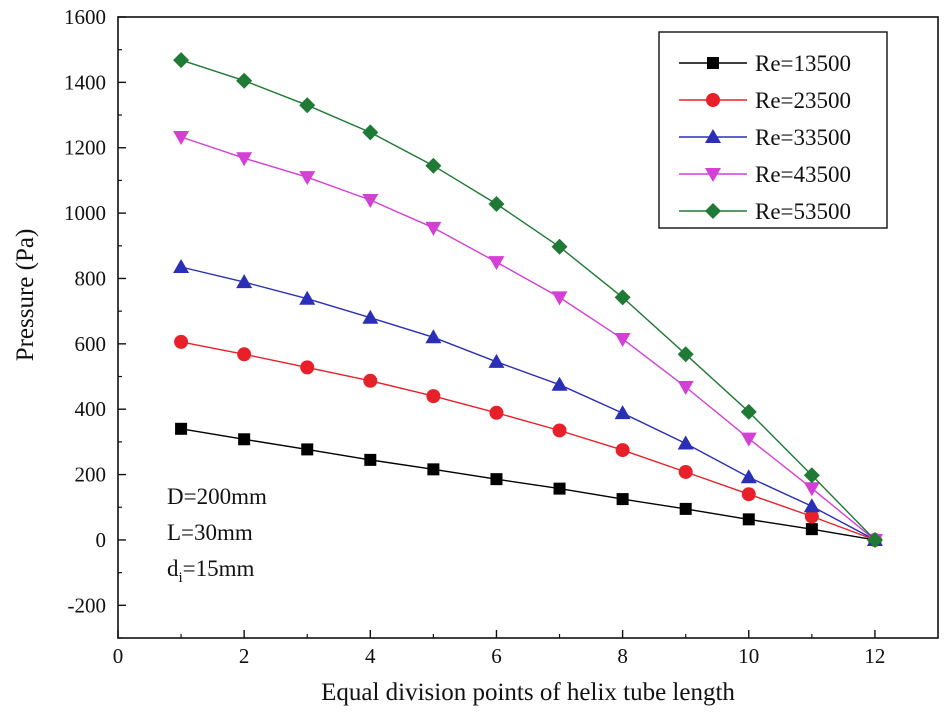  What do you see at coordinates (85, 213) in the screenshot?
I see `y-tick-label-1000: 1000` at bounding box center [85, 213].